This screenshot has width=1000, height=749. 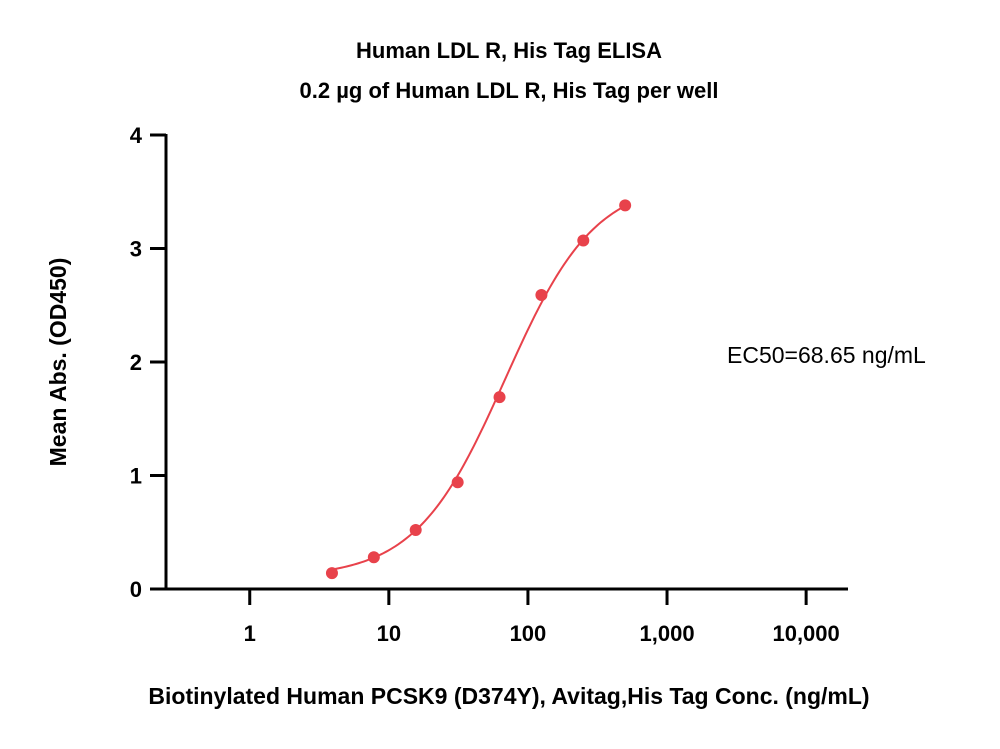 I want to click on chart-title: Human LDL R, His Tag ELISA, so click(x=509, y=50).